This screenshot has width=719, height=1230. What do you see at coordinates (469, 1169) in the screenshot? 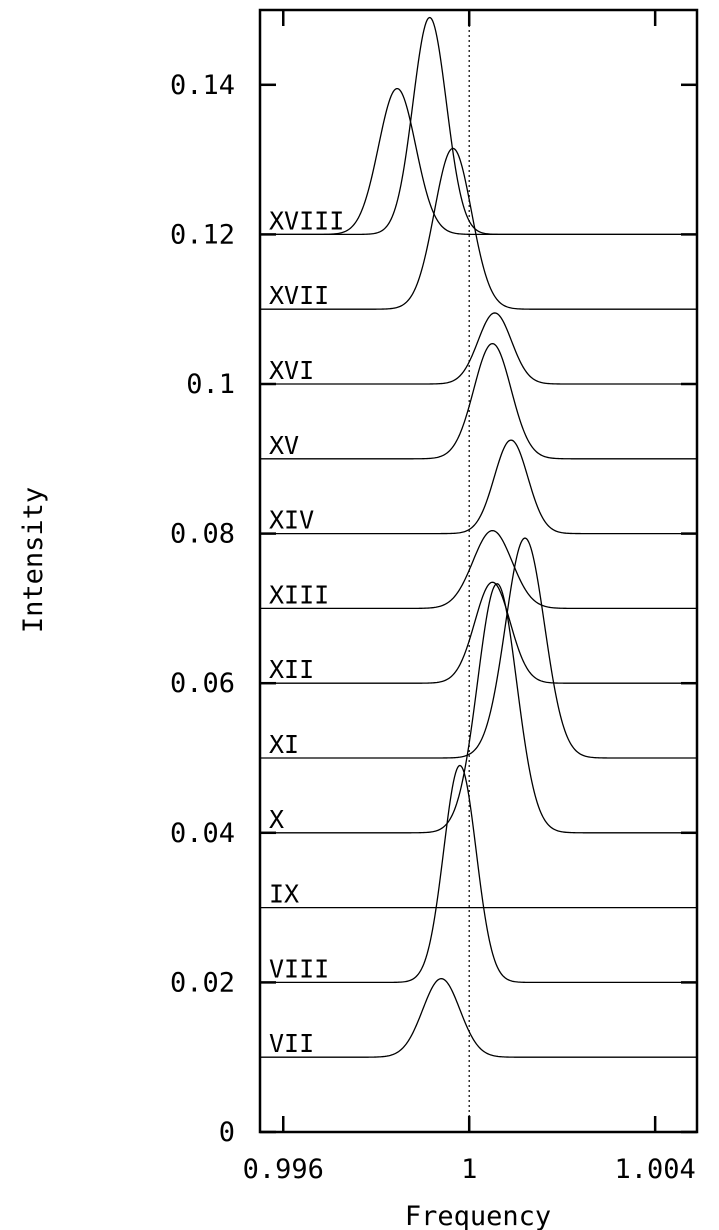
I see `x-tick-label: 1` at bounding box center [469, 1169].